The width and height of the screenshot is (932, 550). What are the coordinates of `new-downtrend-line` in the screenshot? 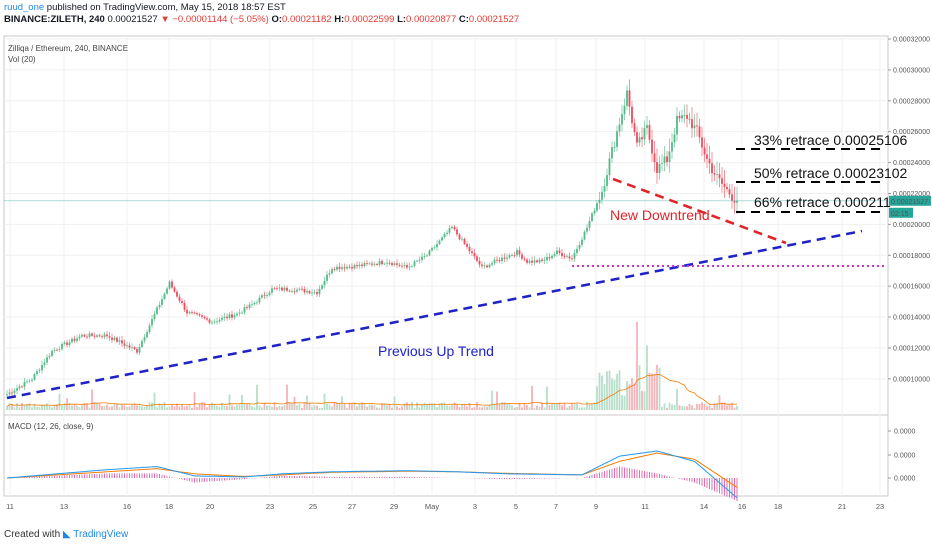 It's located at (699, 211).